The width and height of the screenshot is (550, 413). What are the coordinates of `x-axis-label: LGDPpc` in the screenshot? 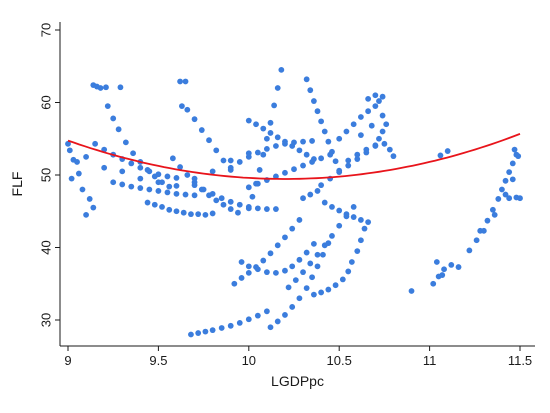 It's located at (297, 381).